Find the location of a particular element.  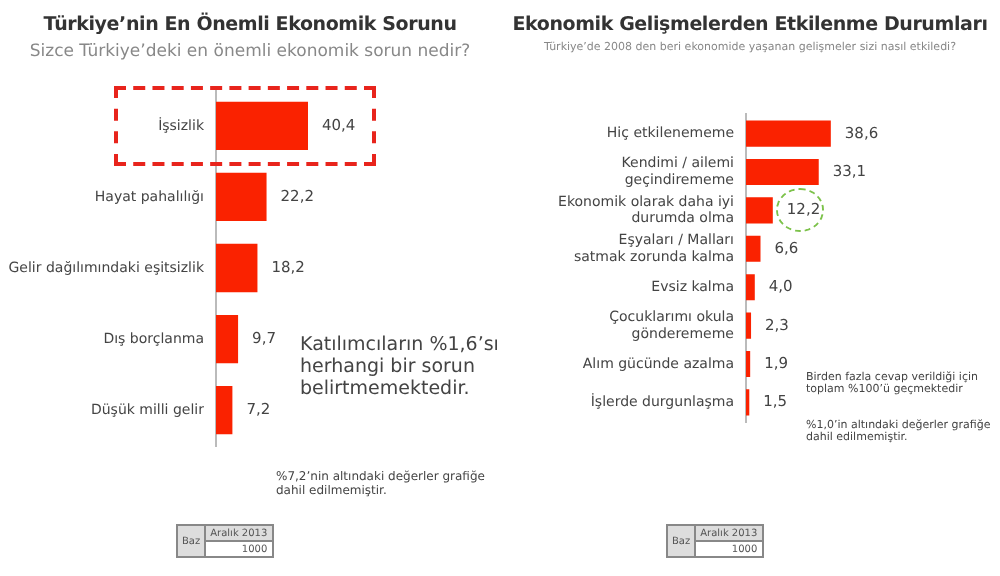

chart-subtitle: Sizce Türkiye’deki en önemli ekonomik sorun nedir? is located at coordinates (250, 52).